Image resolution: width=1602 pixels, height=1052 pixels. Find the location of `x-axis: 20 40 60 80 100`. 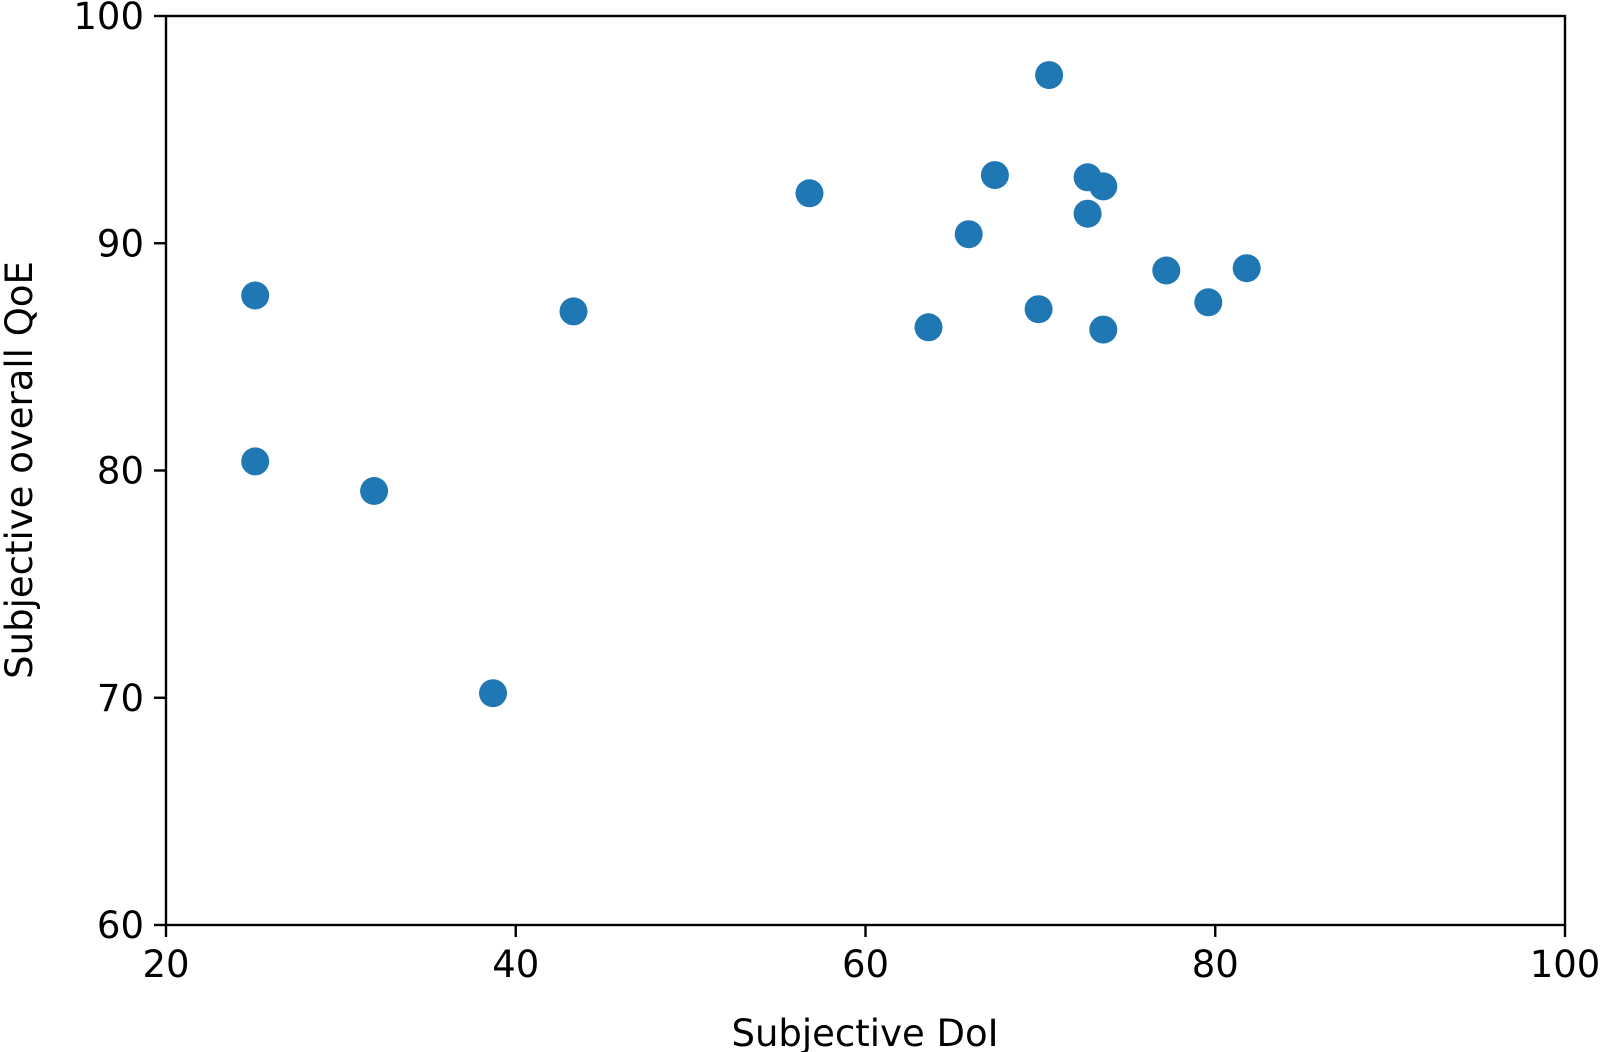

x-axis: 20 40 60 80 100 is located at coordinates (871, 955).